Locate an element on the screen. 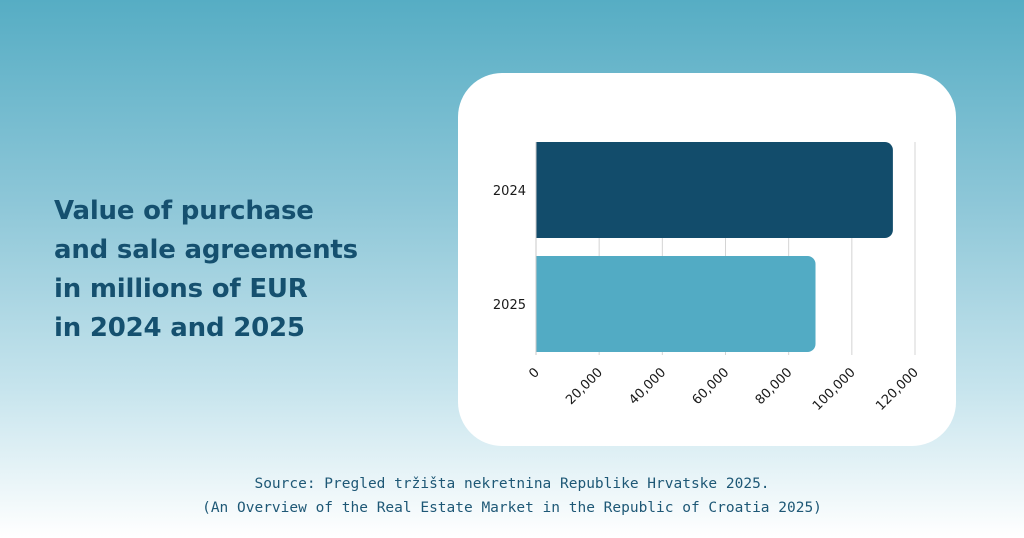  category-label-2025: 2025 is located at coordinates (509, 305).